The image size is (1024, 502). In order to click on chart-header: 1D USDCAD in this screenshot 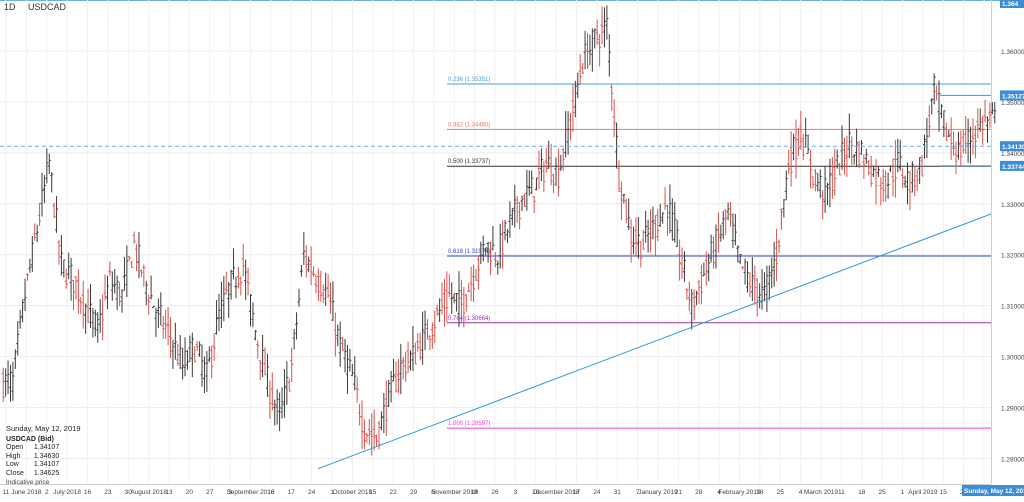, I will do `click(40, 7)`.